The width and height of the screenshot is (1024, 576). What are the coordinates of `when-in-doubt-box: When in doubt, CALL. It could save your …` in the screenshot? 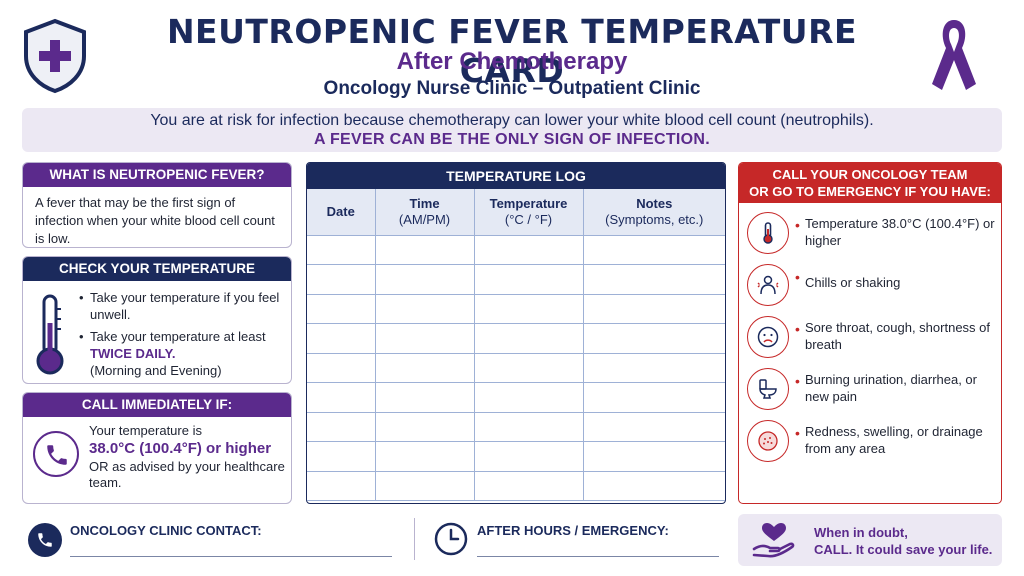 It's located at (870, 540).